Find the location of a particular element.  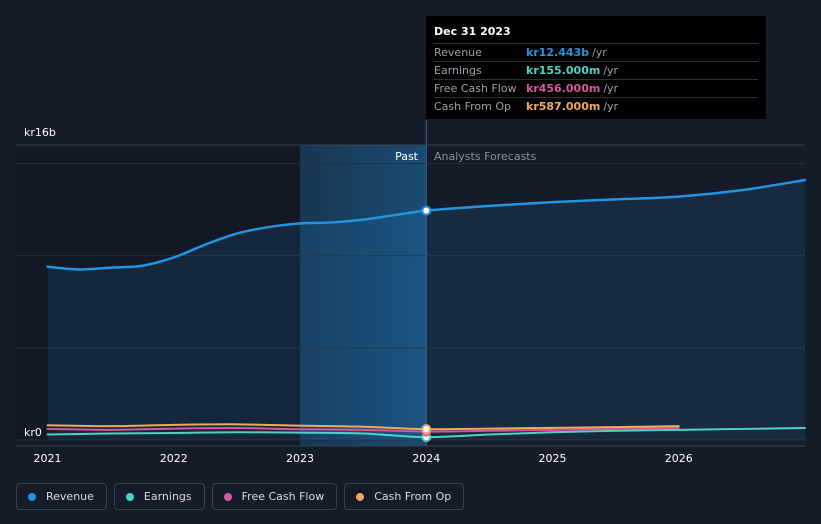

tooltip-row-cash-from-op: Cash From Op kr587.000m /yr is located at coordinates (596, 106).